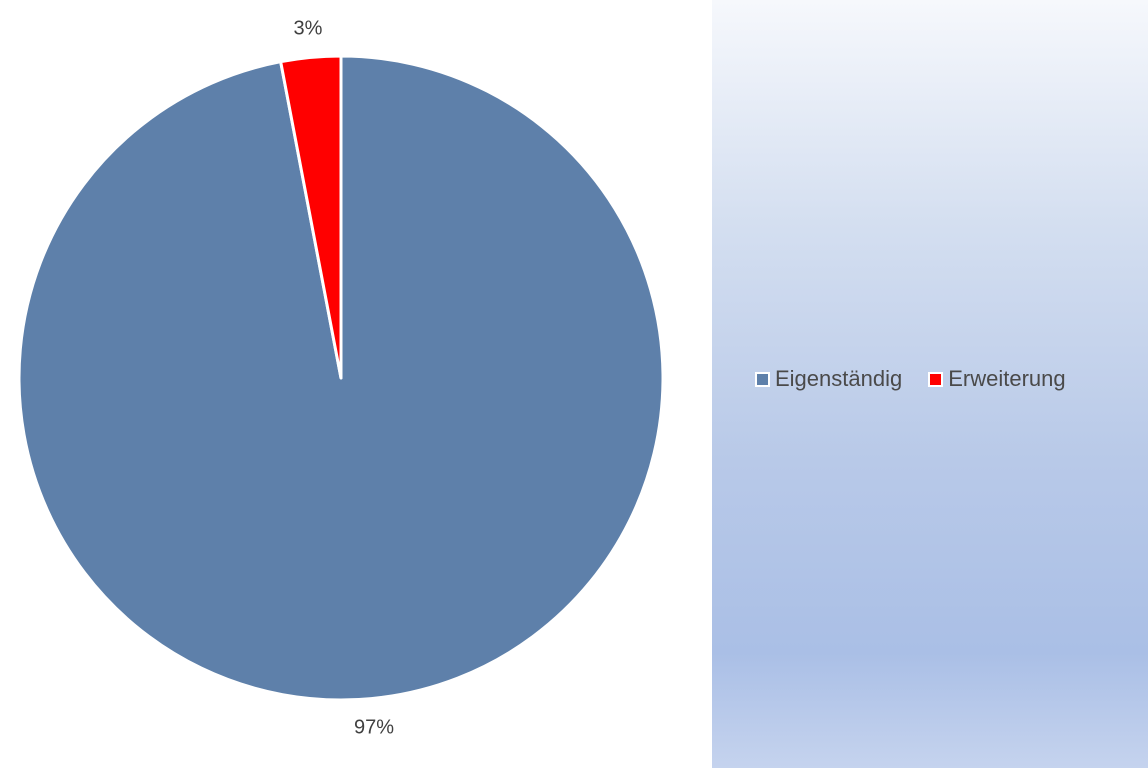  Describe the element at coordinates (839, 378) in the screenshot. I see `legend-label-eigenstandig: Eigenständig` at that location.